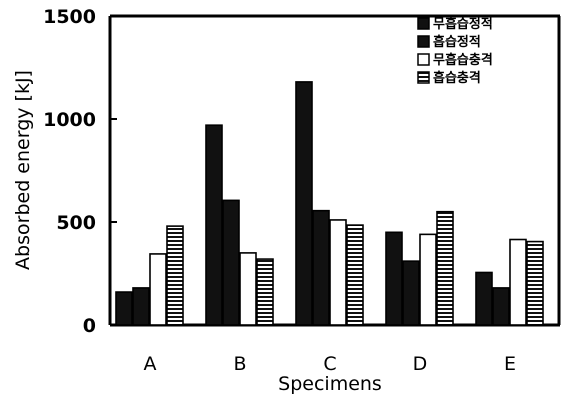 This screenshot has width=562, height=398. I want to click on y-tick-label: 1000, so click(69, 120).